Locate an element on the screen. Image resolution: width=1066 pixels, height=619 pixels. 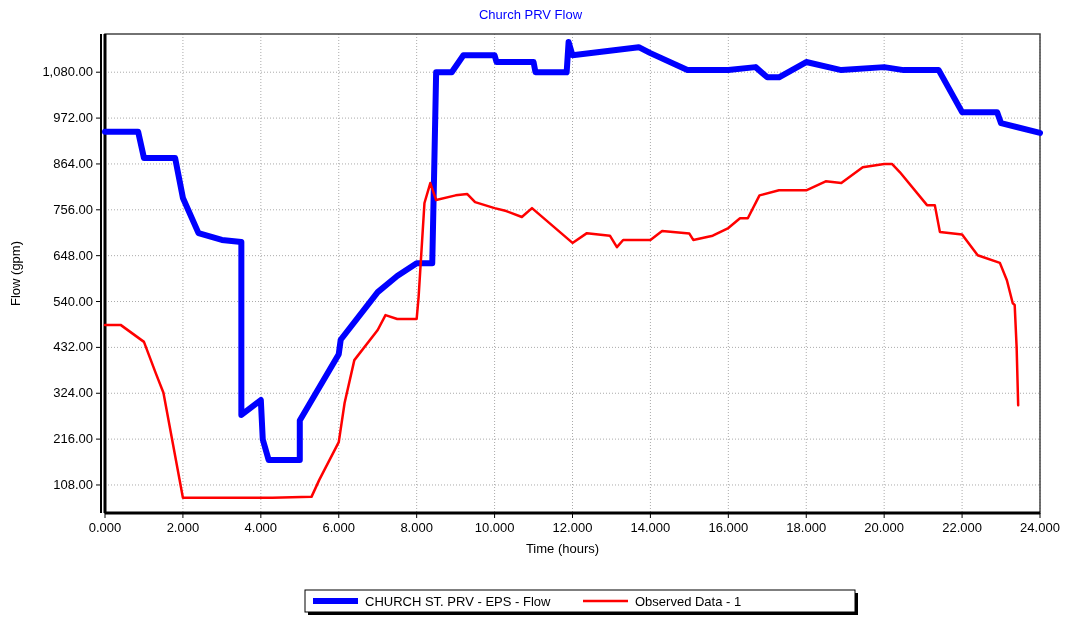
x-tick-label: 18.000 is located at coordinates (806, 527).